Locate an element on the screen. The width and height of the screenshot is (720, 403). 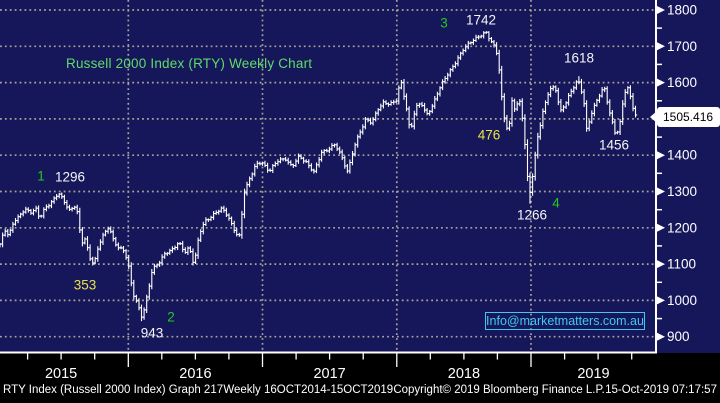
watermark-text: Info@marketmatters.com.au is located at coordinates (565, 321).